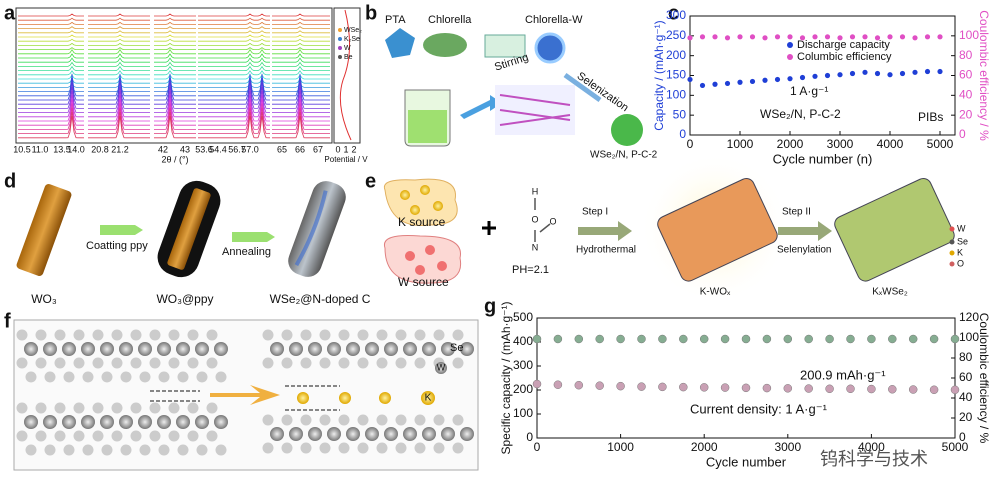 The height and width of the screenshot is (477, 992). I want to click on y2-tick-label: 120, so click(969, 317).